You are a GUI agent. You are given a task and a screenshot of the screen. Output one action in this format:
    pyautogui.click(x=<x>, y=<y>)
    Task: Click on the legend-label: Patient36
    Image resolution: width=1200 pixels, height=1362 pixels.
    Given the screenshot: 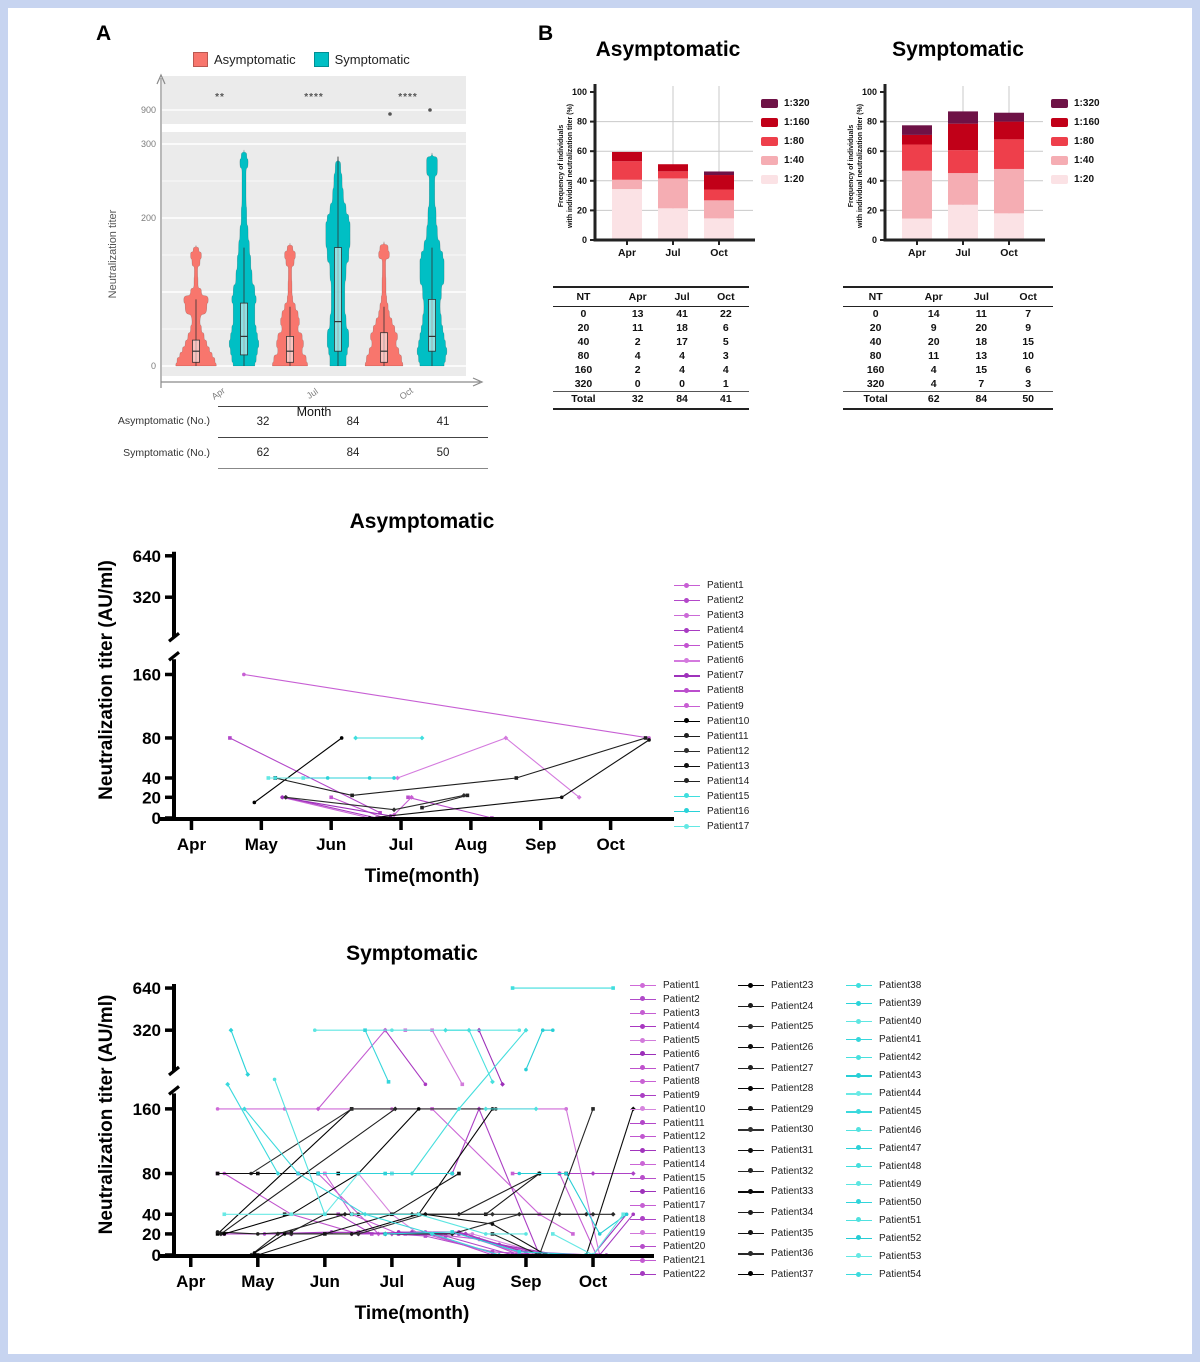 What is the action you would take?
    pyautogui.click(x=792, y=1254)
    